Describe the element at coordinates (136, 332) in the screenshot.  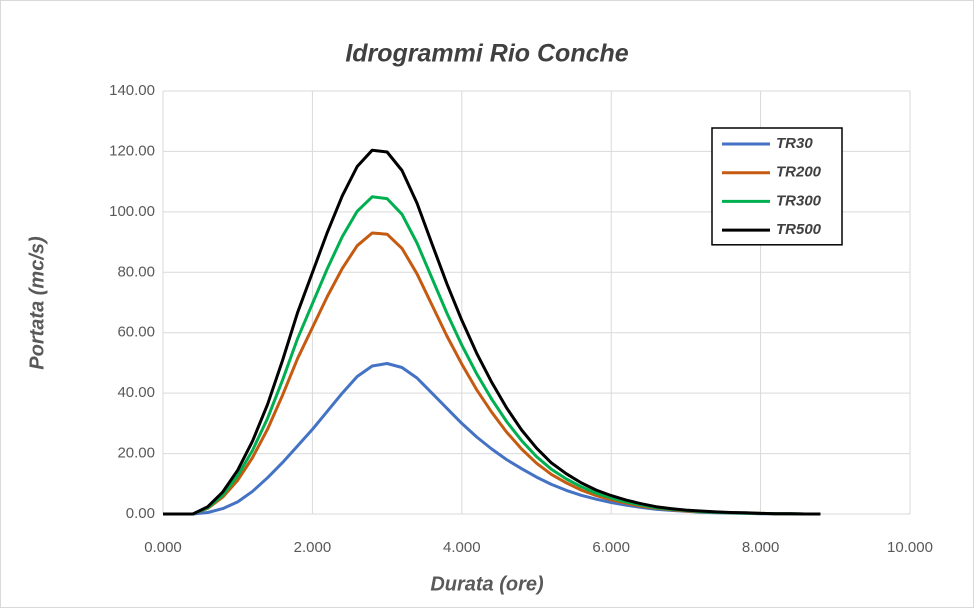
I see `y-tick-label: 60.00` at that location.